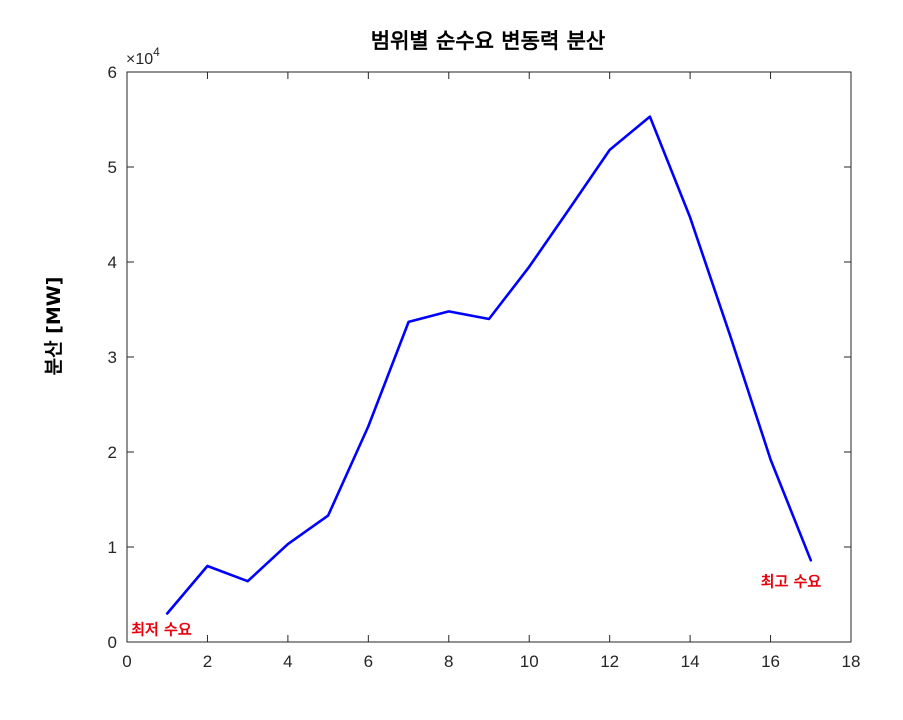 The width and height of the screenshot is (903, 720). I want to click on x-tick-label: 8, so click(448, 661).